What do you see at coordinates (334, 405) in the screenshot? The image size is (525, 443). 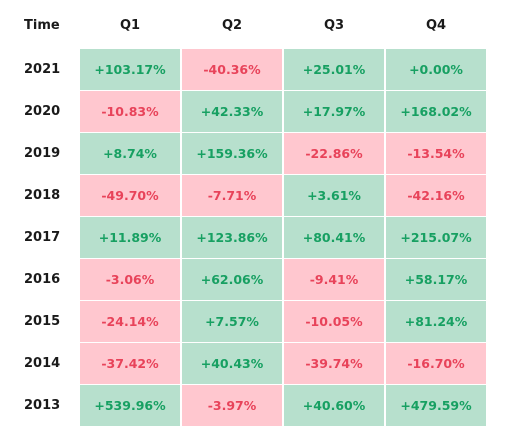 I see `return-cell: +40.60%` at bounding box center [334, 405].